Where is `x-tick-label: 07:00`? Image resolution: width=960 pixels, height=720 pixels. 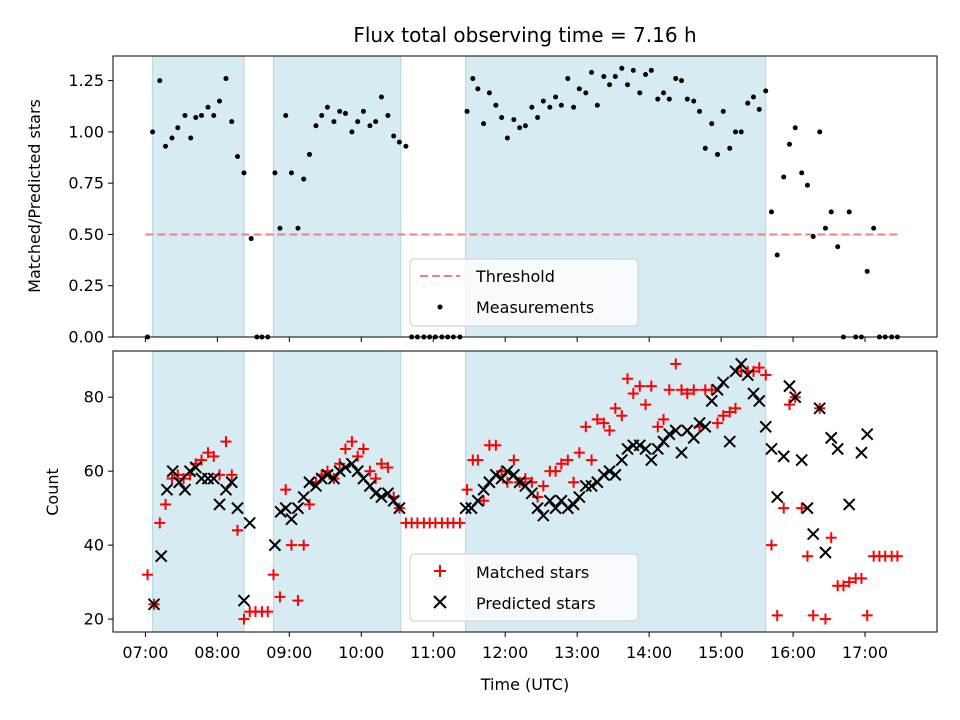
x-tick-label: 07:00 is located at coordinates (145, 652).